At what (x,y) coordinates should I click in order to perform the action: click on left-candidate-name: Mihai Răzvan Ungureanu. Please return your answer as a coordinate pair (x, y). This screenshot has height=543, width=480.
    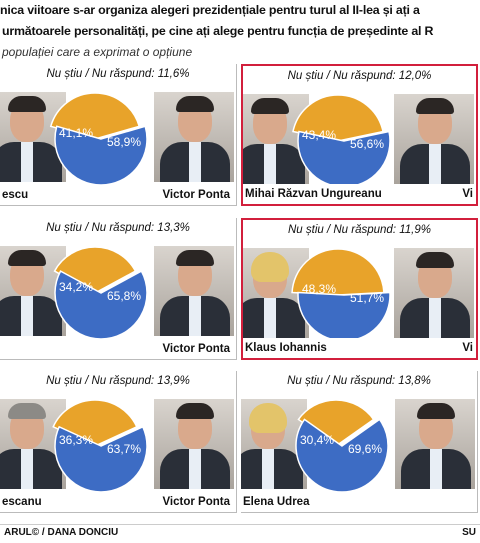
    Looking at the image, I should click on (313, 194).